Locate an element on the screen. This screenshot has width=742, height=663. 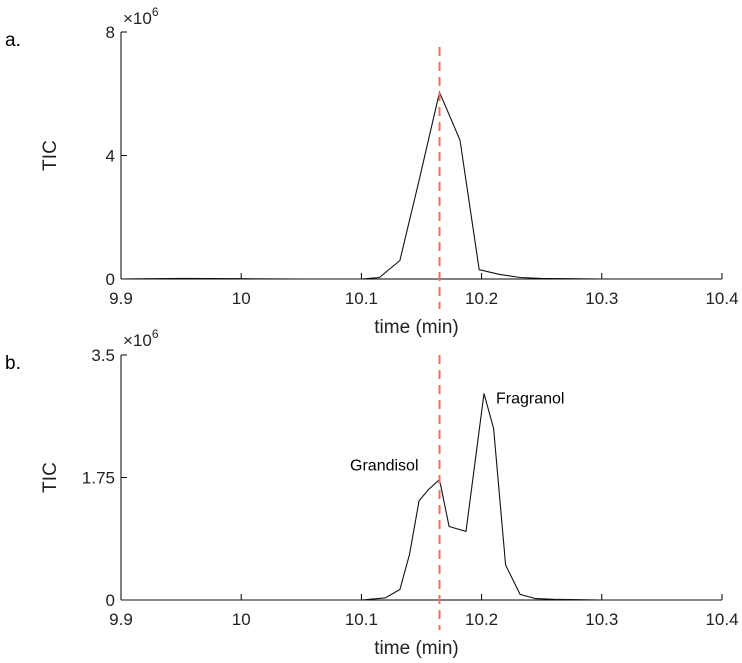
y-tick-label: 8 is located at coordinates (110, 32).